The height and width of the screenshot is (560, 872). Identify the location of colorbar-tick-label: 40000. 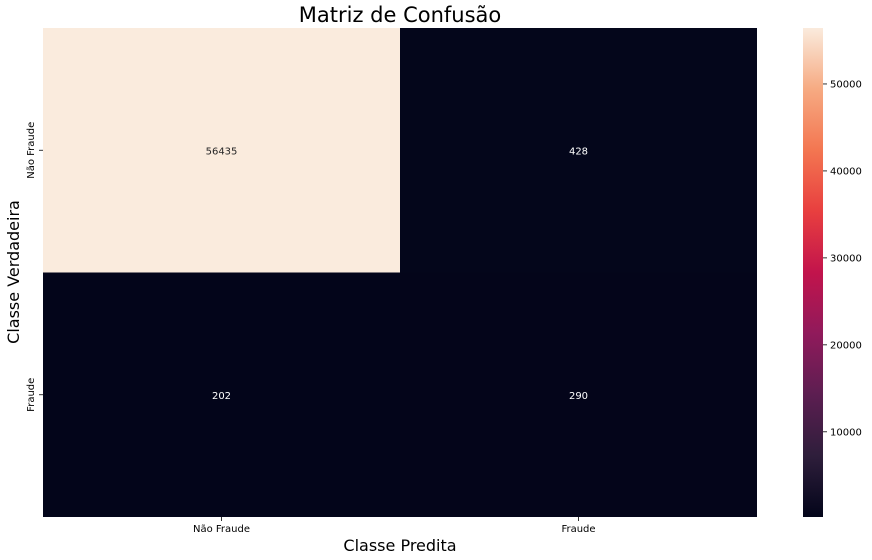
(846, 171).